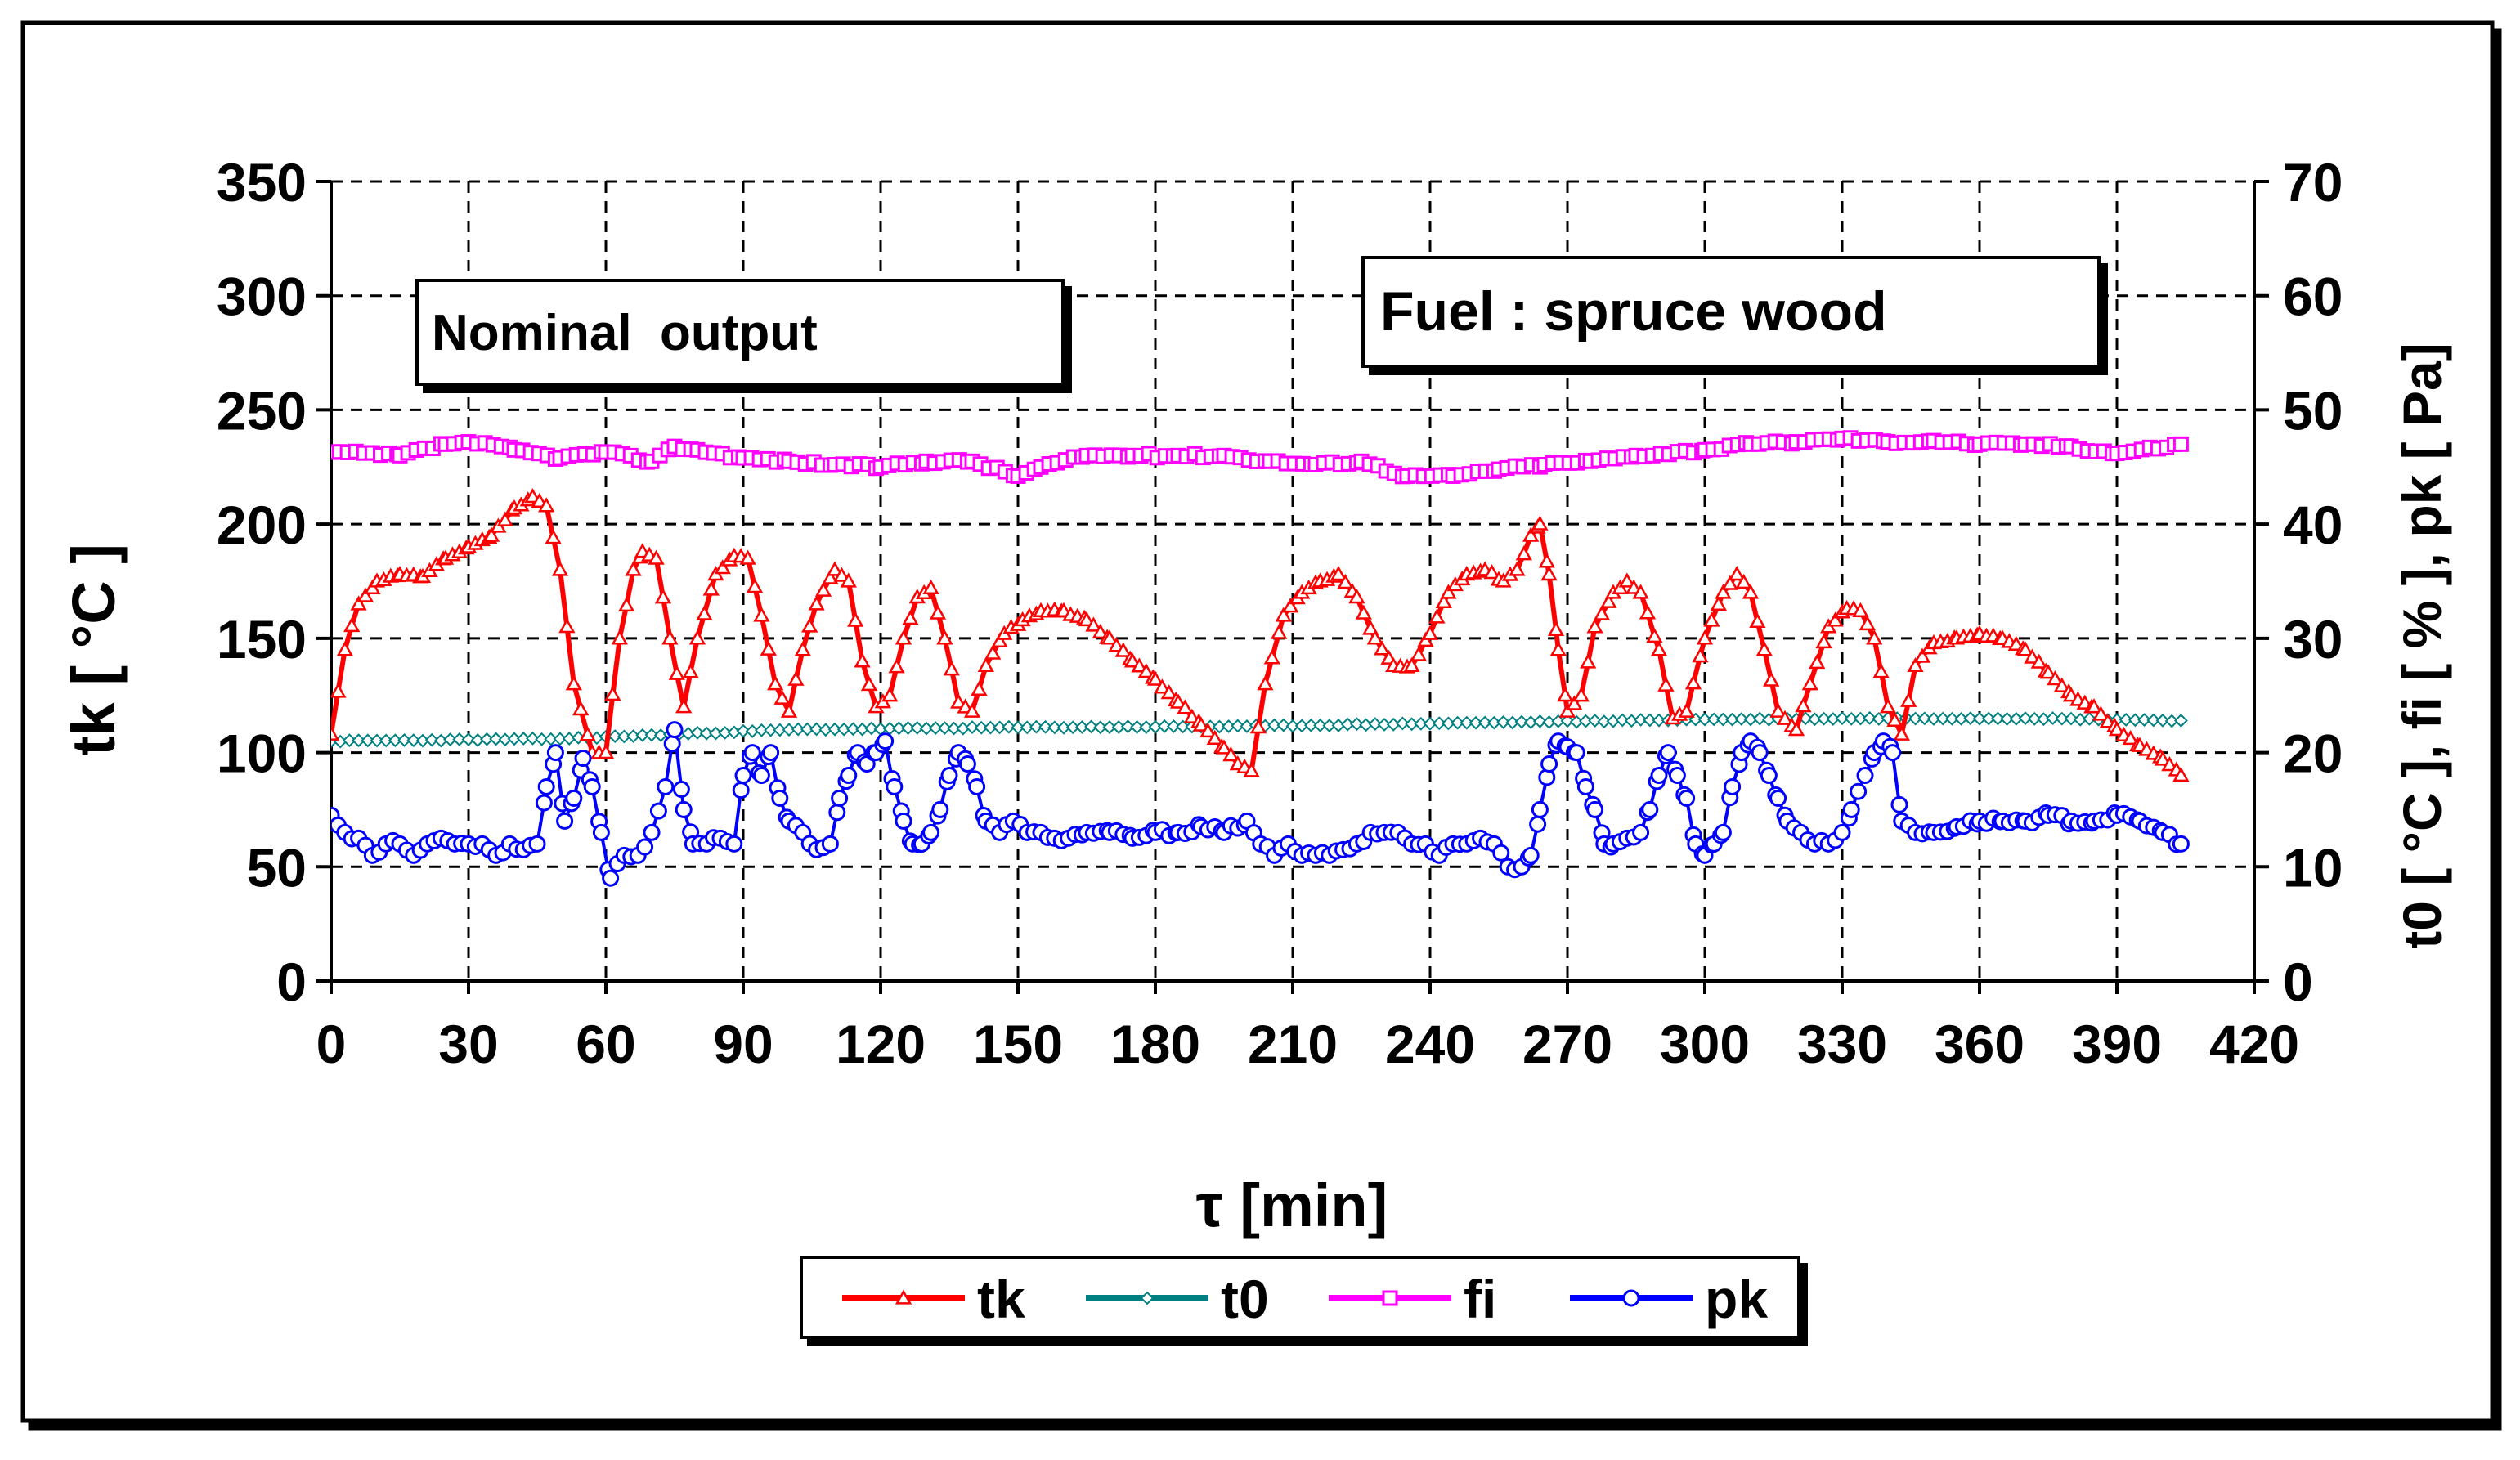 This screenshot has height=1460, width=2520. What do you see at coordinates (1980, 1044) in the screenshot?
I see `x-tick-label-360: 360` at bounding box center [1980, 1044].